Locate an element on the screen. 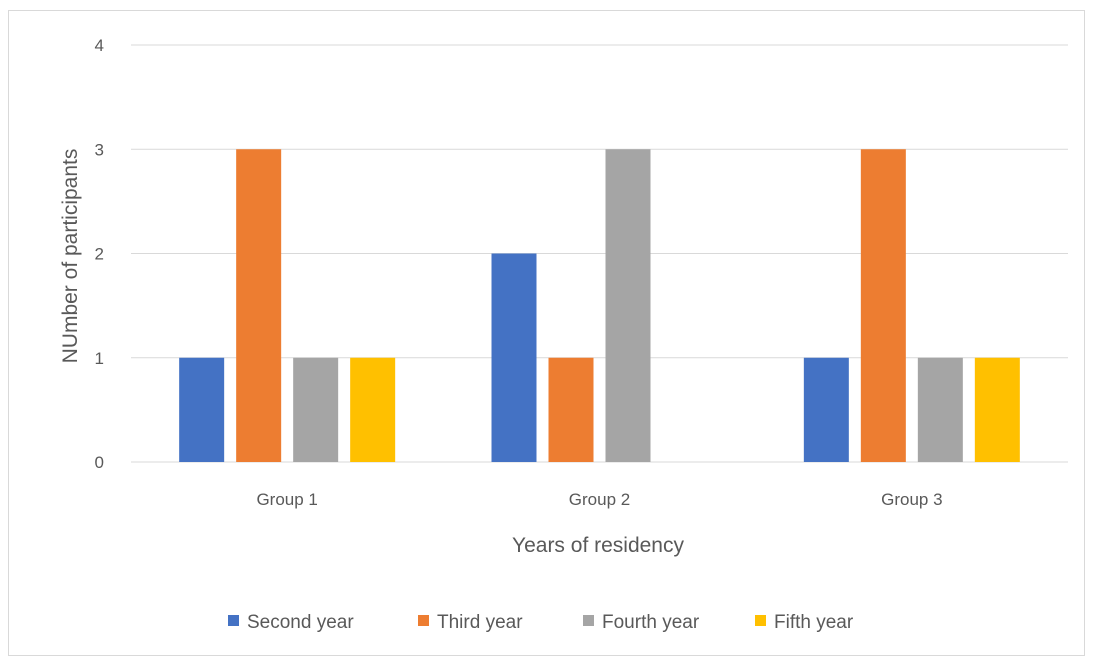  x-axis-title: Years of residency is located at coordinates (598, 545).